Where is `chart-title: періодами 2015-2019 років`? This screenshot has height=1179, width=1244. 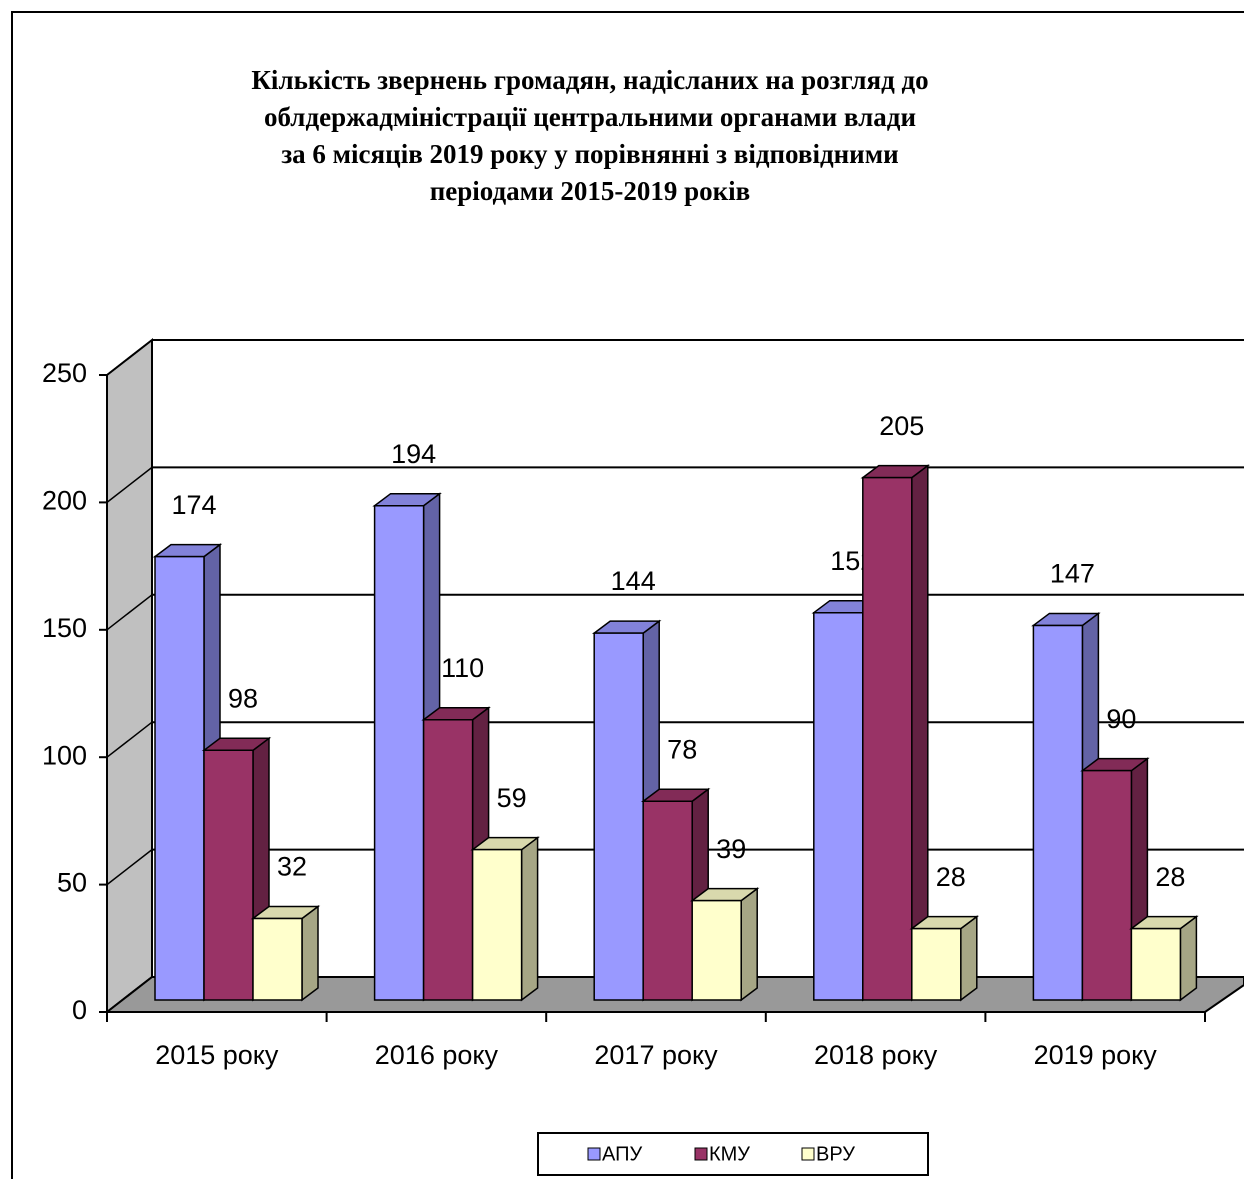
chart-title: періодами 2015-2019 років is located at coordinates (590, 191).